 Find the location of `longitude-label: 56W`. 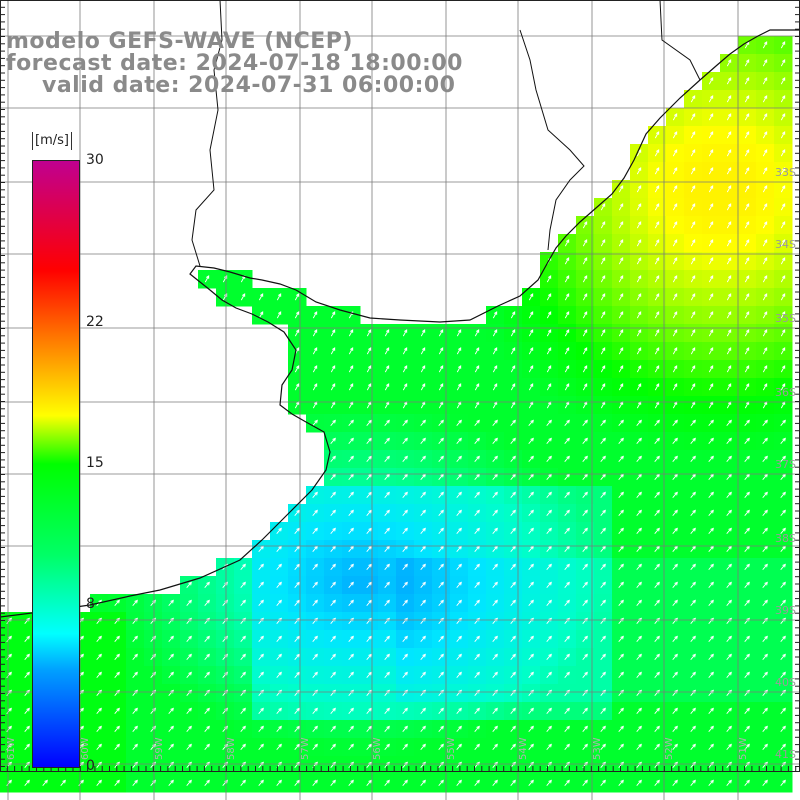

longitude-label: 56W is located at coordinates (377, 748).